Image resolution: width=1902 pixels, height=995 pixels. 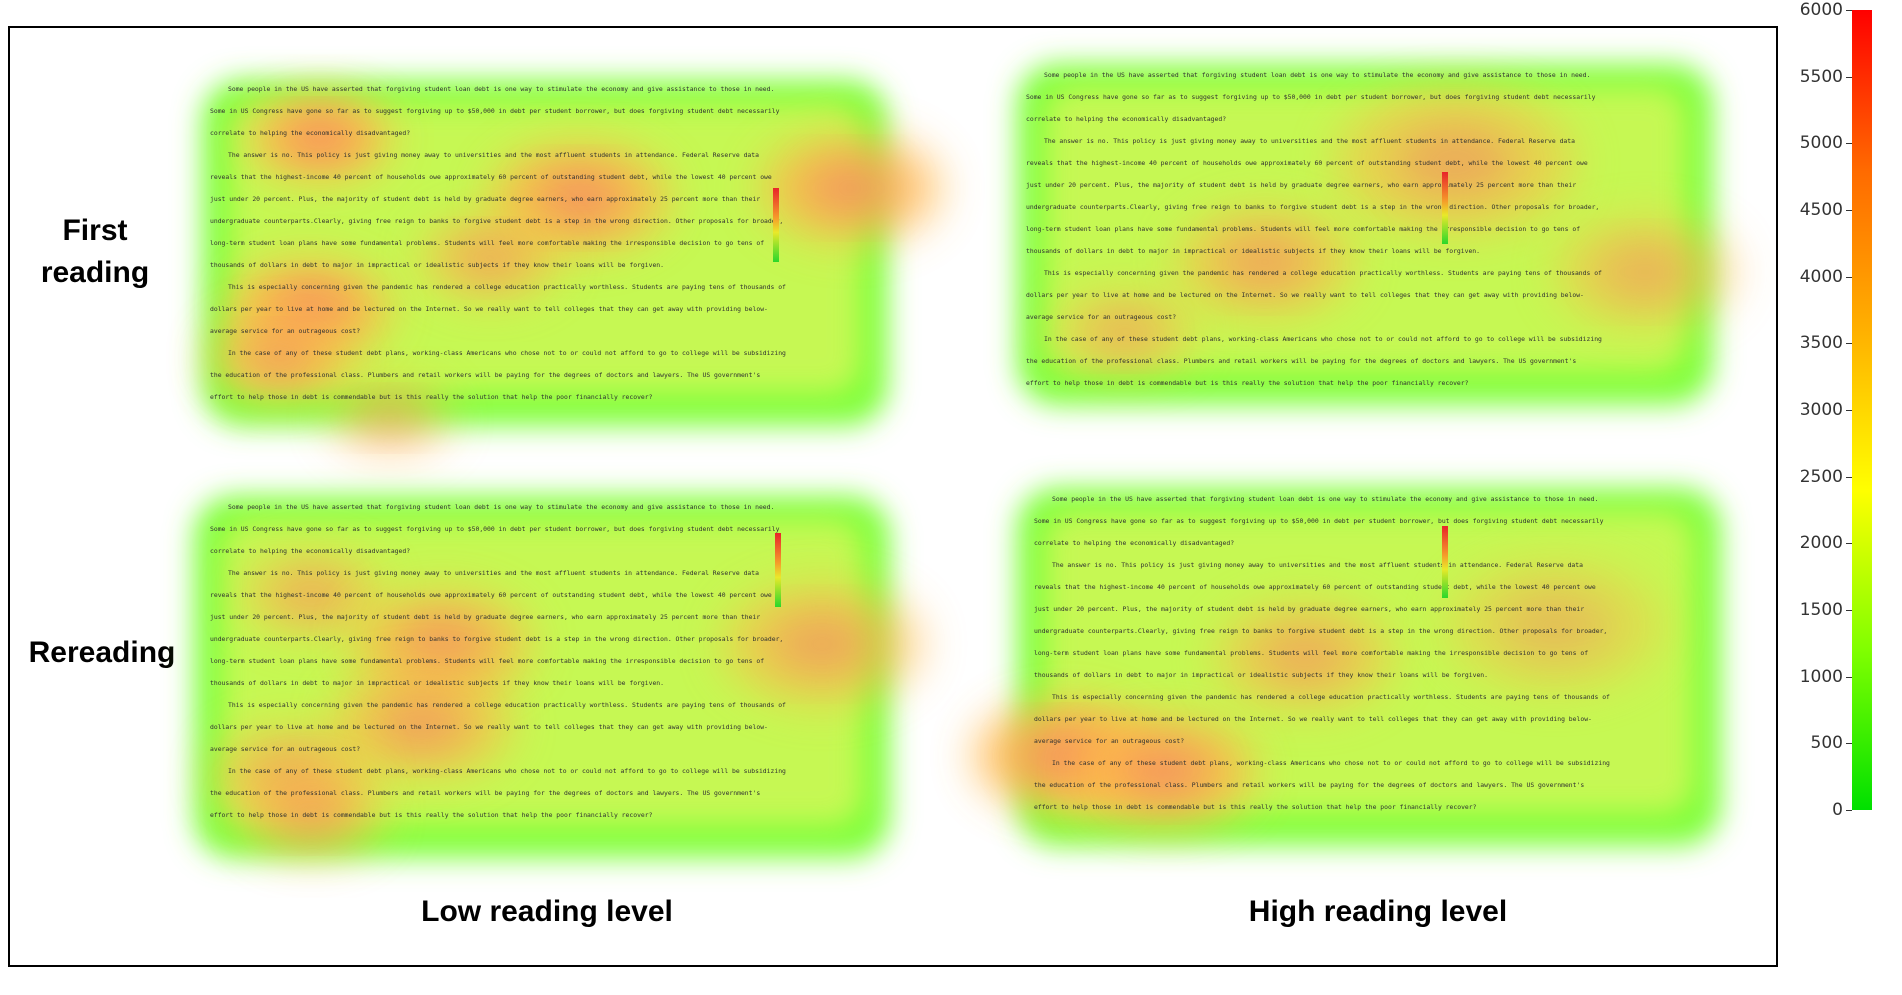 What do you see at coordinates (95, 251) in the screenshot?
I see `row-label-first-reading: First reading` at bounding box center [95, 251].